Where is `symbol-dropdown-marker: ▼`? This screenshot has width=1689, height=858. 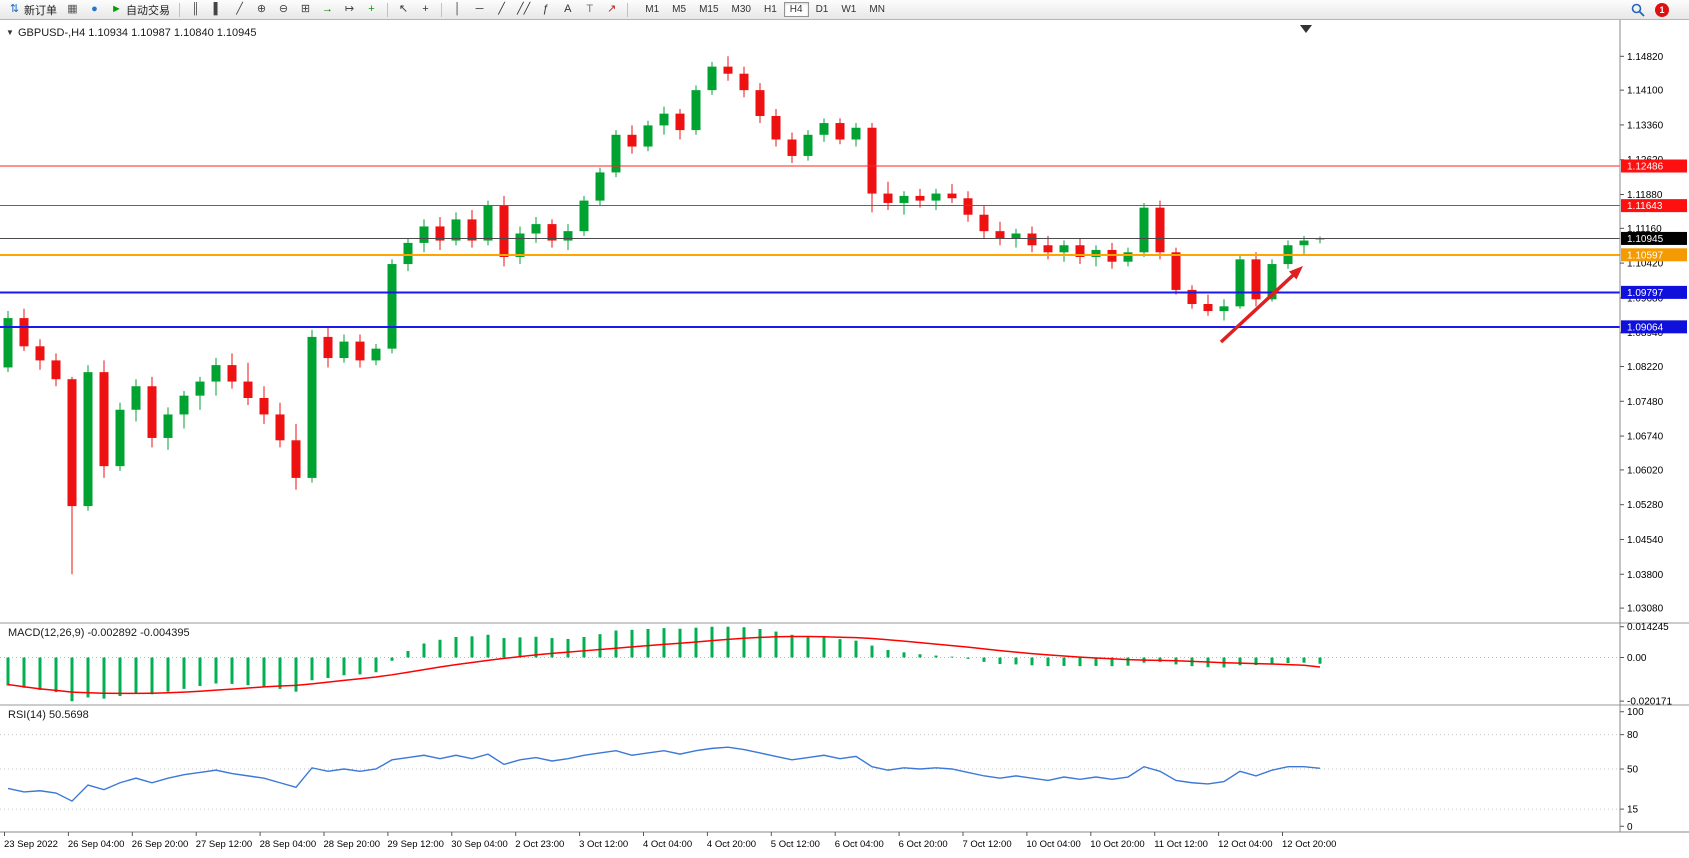
symbol-dropdown-marker: ▼ is located at coordinates (10, 32).